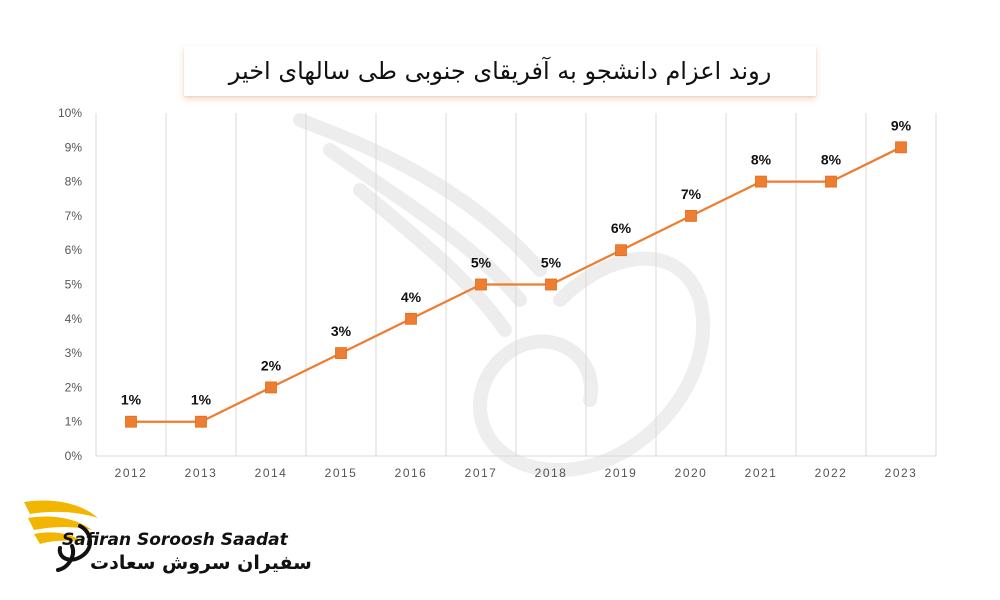 This screenshot has width=1000, height=600. What do you see at coordinates (411, 297) in the screenshot?
I see `data-label: 4%` at bounding box center [411, 297].